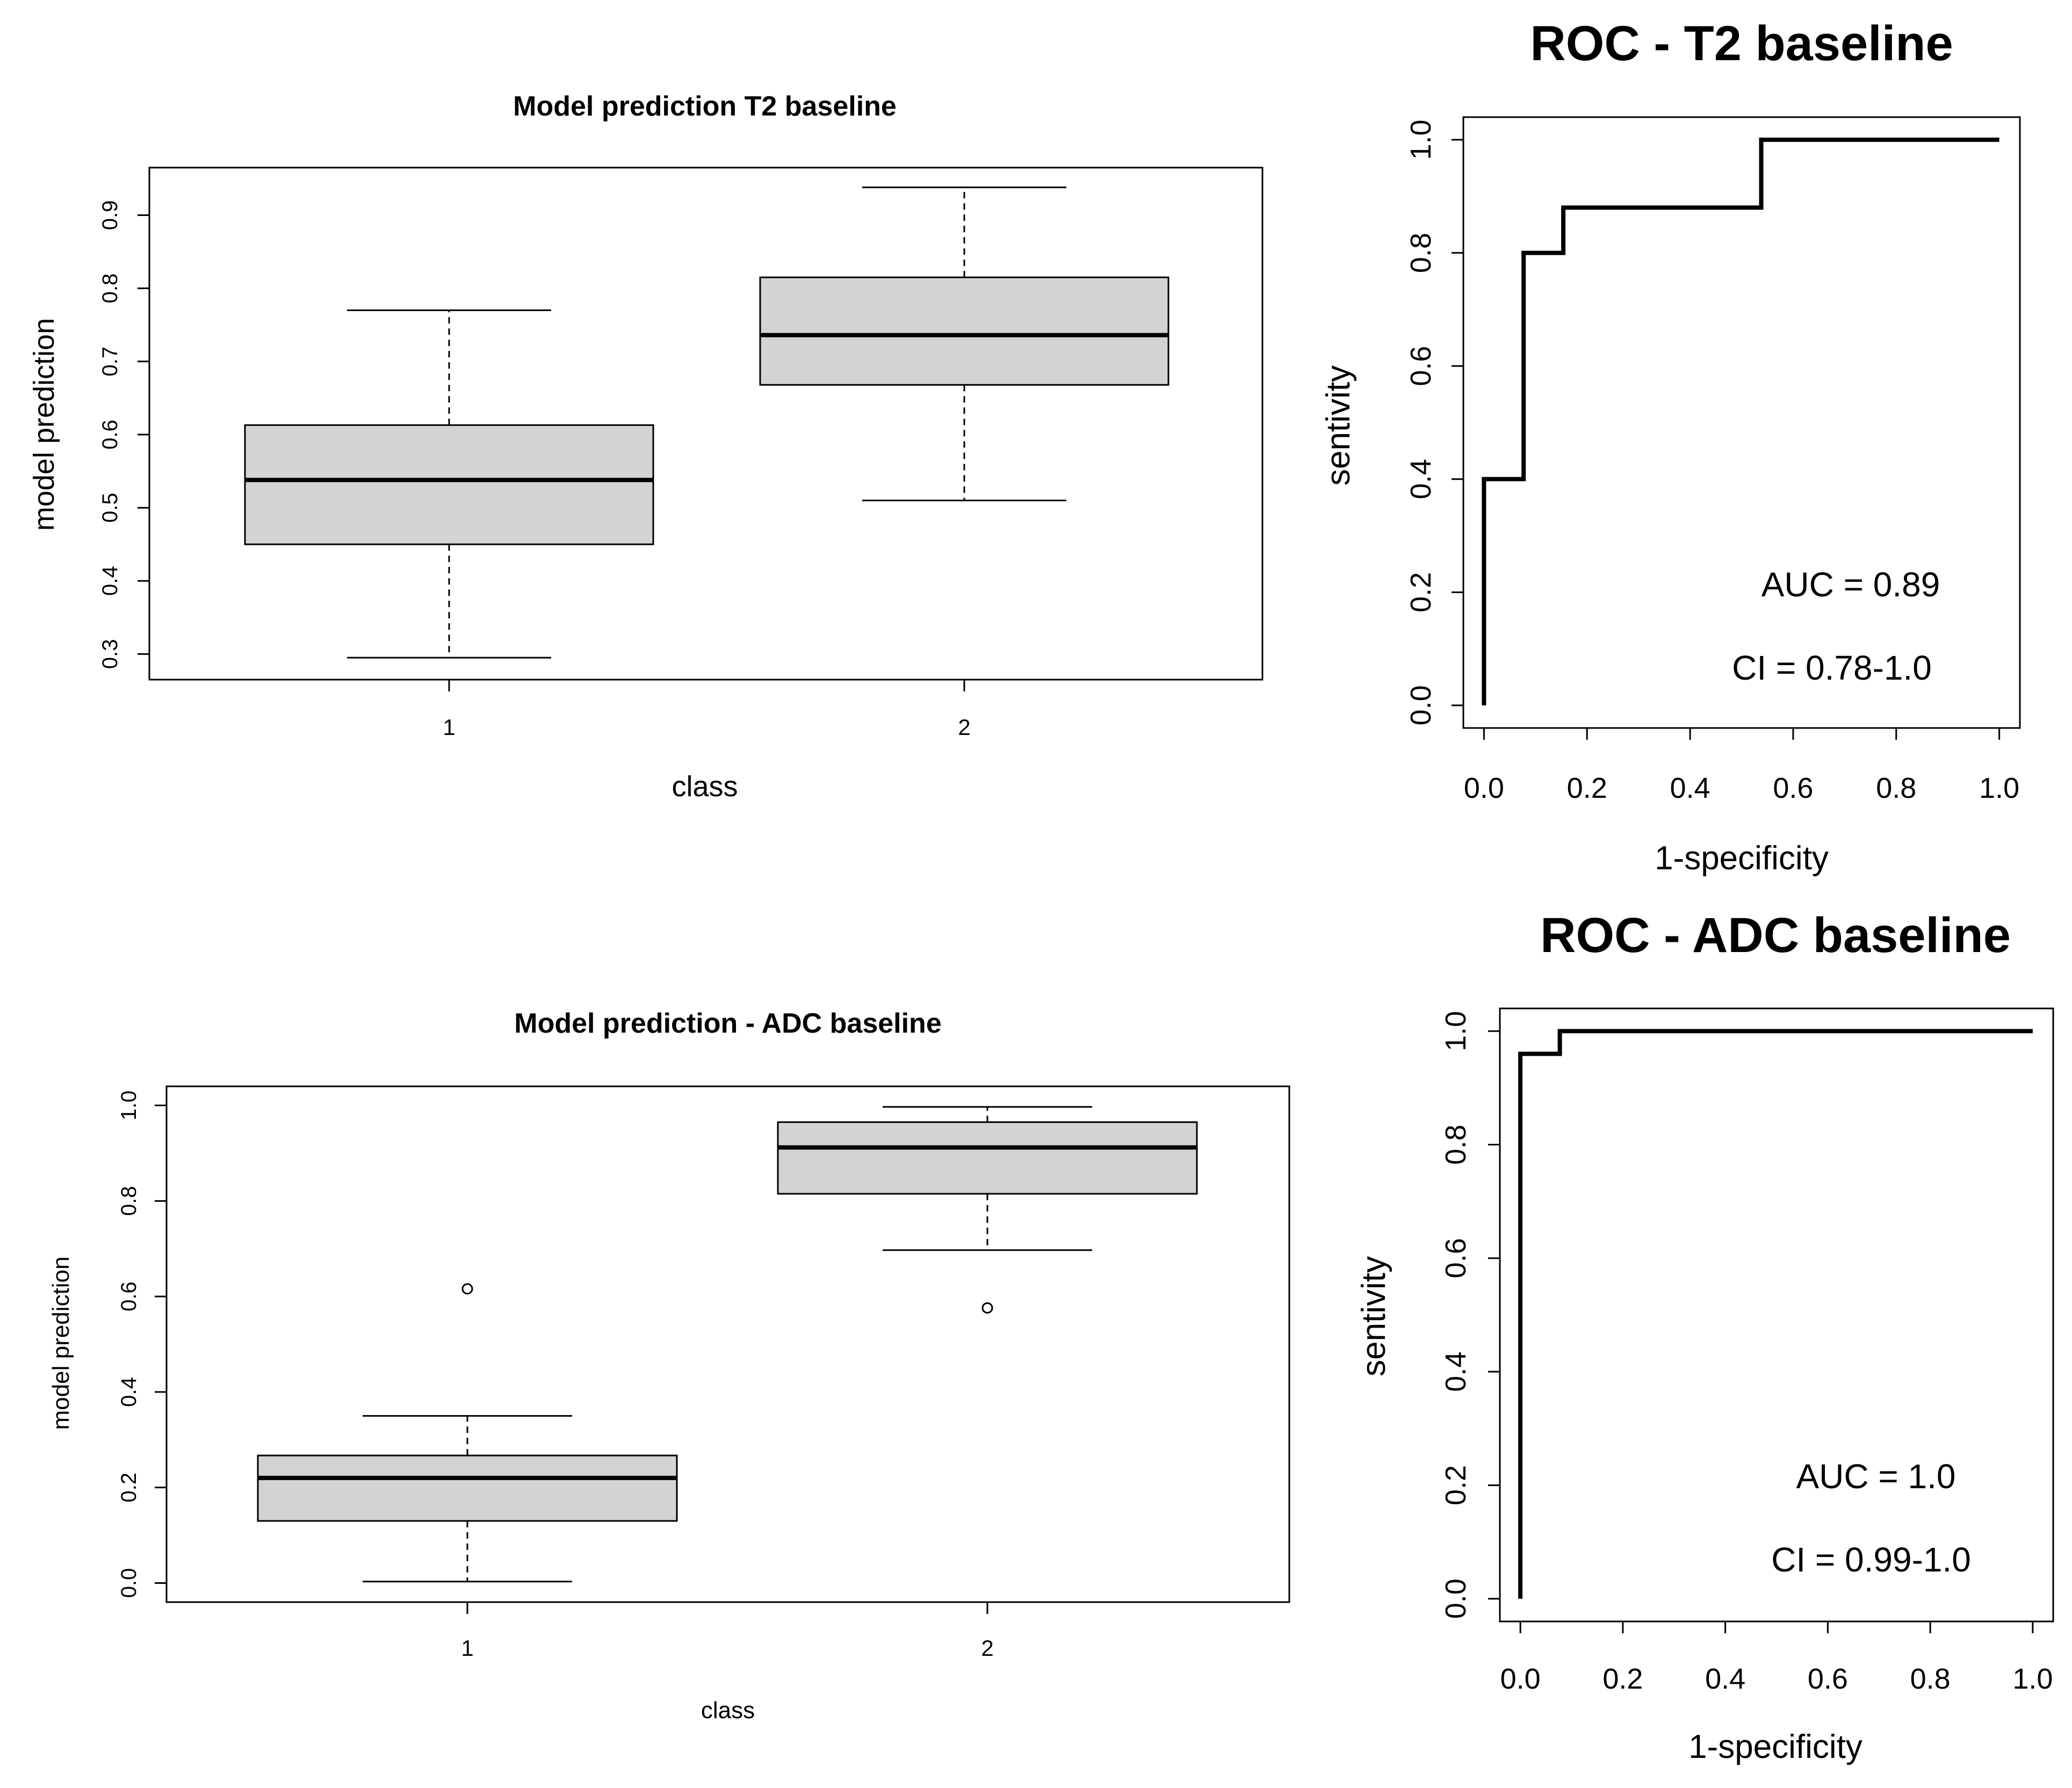 Image resolution: width=2072 pixels, height=1788 pixels. Describe the element at coordinates (110, 362) in the screenshot. I see `y-tick-label: 0.7` at that location.